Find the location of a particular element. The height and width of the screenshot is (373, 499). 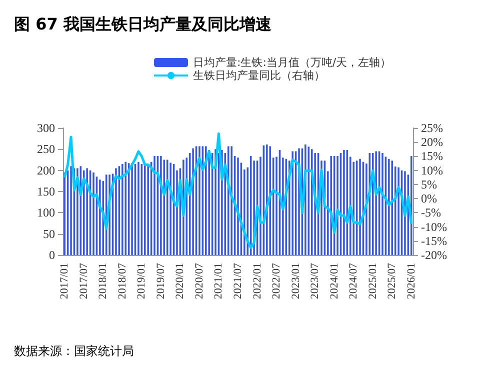

y2-tick-label: -15% is located at coordinates (434, 241).